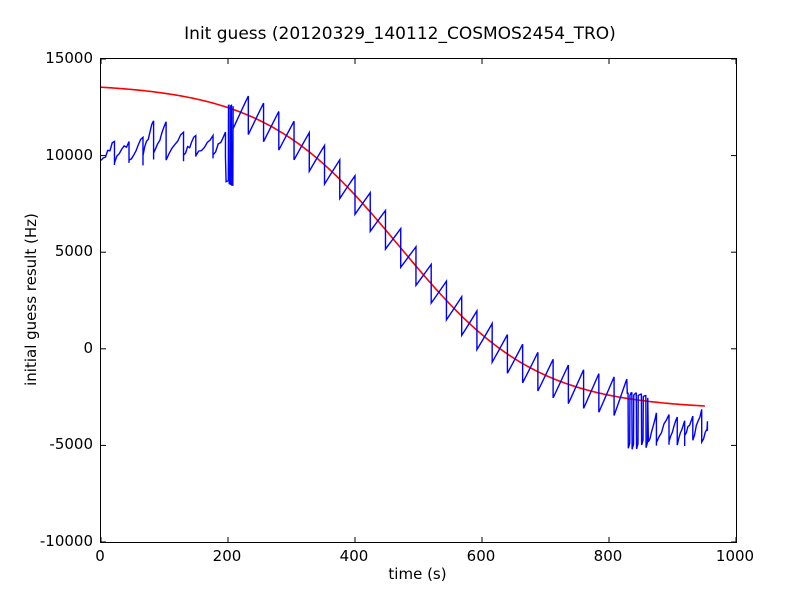 The height and width of the screenshot is (600, 800). Describe the element at coordinates (354, 556) in the screenshot. I see `x-tick-label: 400` at that location.